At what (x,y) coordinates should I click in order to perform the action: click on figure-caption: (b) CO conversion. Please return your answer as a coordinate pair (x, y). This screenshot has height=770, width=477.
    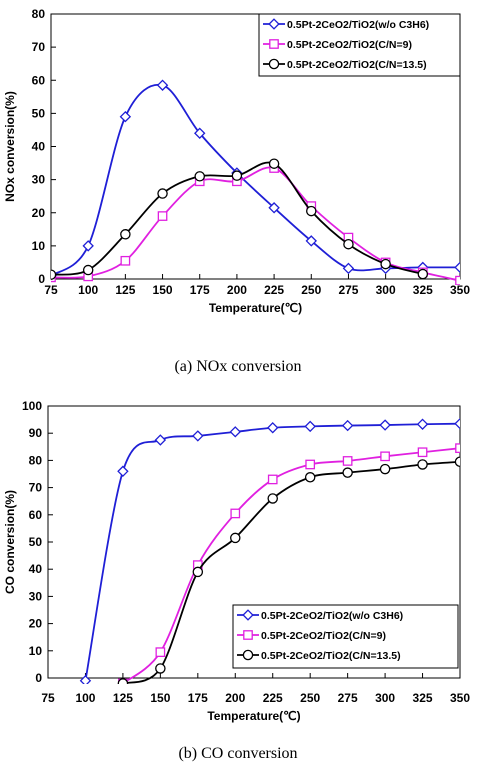
    Looking at the image, I should click on (237, 753).